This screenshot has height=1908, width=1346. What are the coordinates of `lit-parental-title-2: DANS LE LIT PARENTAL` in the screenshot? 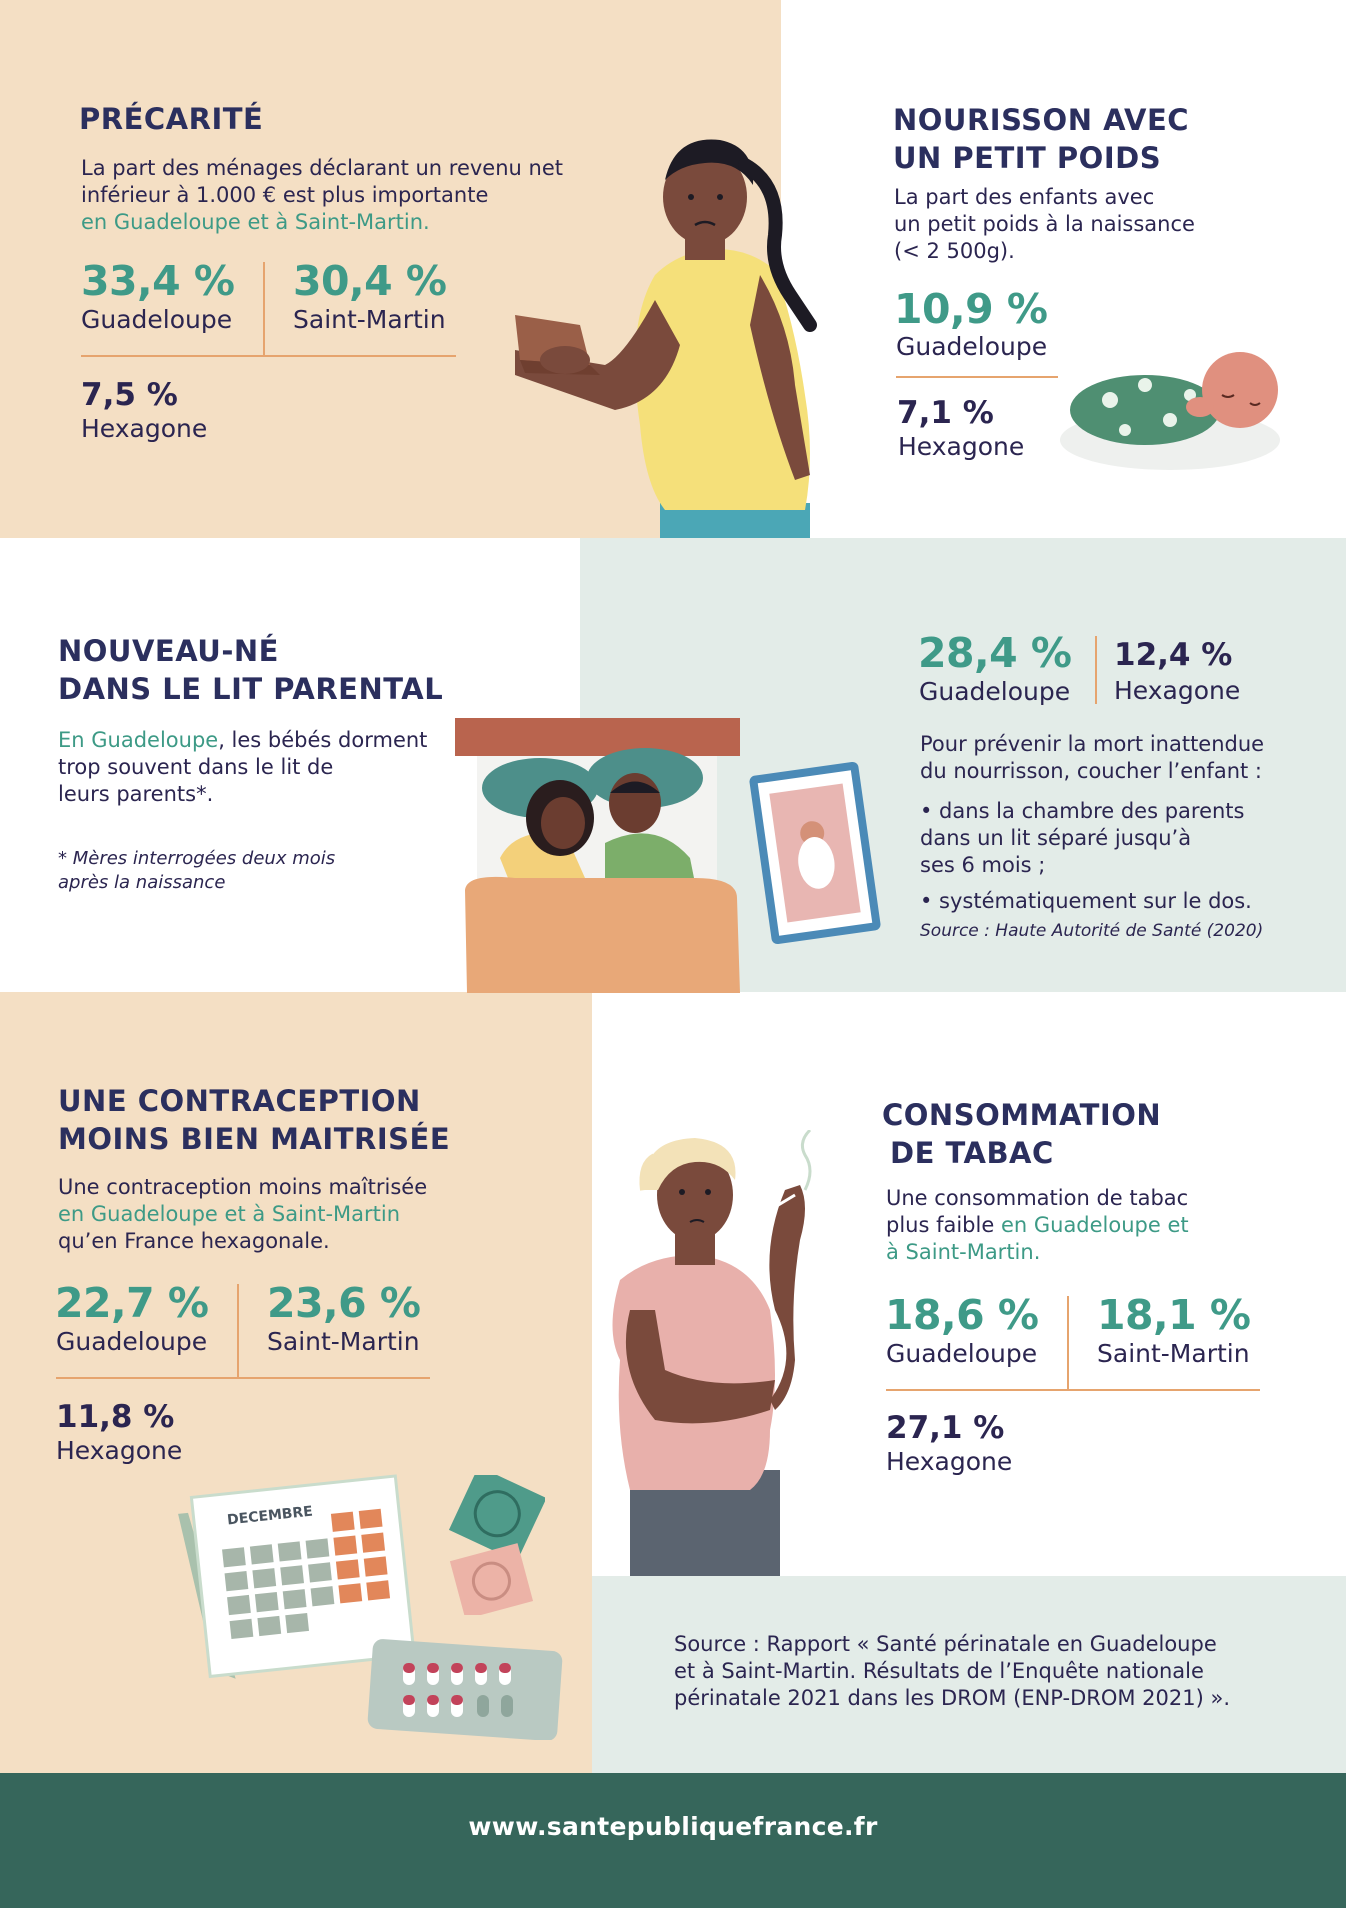 It's located at (251, 689).